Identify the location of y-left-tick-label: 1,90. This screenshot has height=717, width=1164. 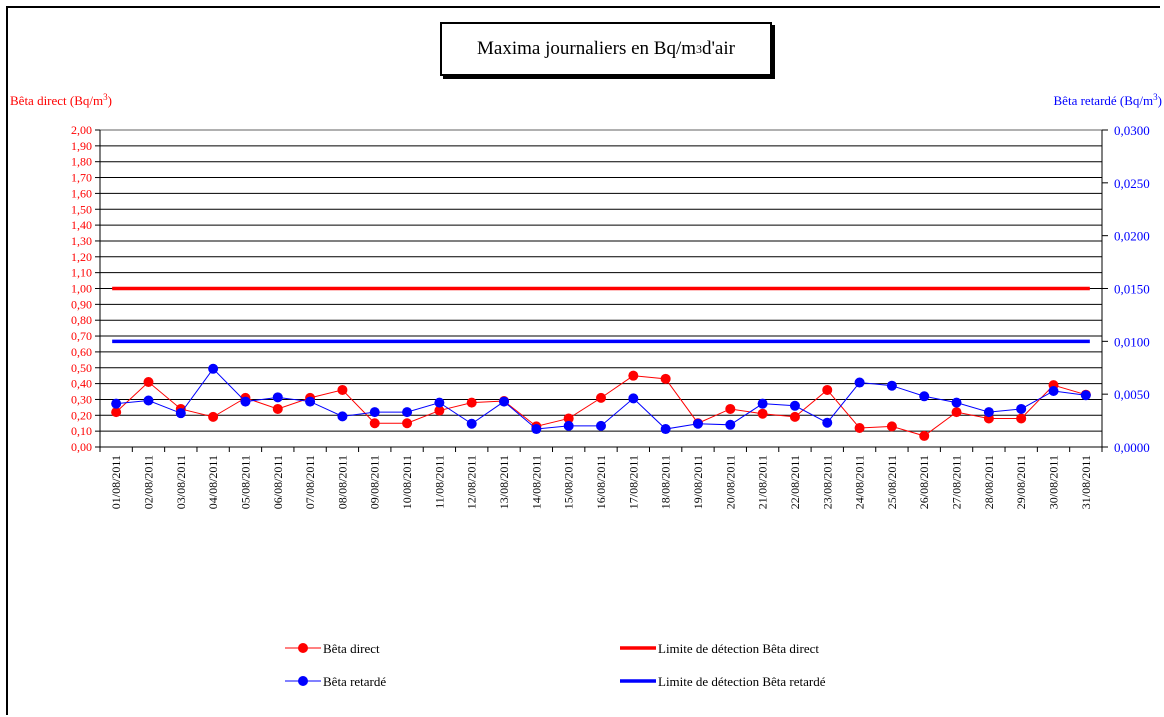
(81, 146).